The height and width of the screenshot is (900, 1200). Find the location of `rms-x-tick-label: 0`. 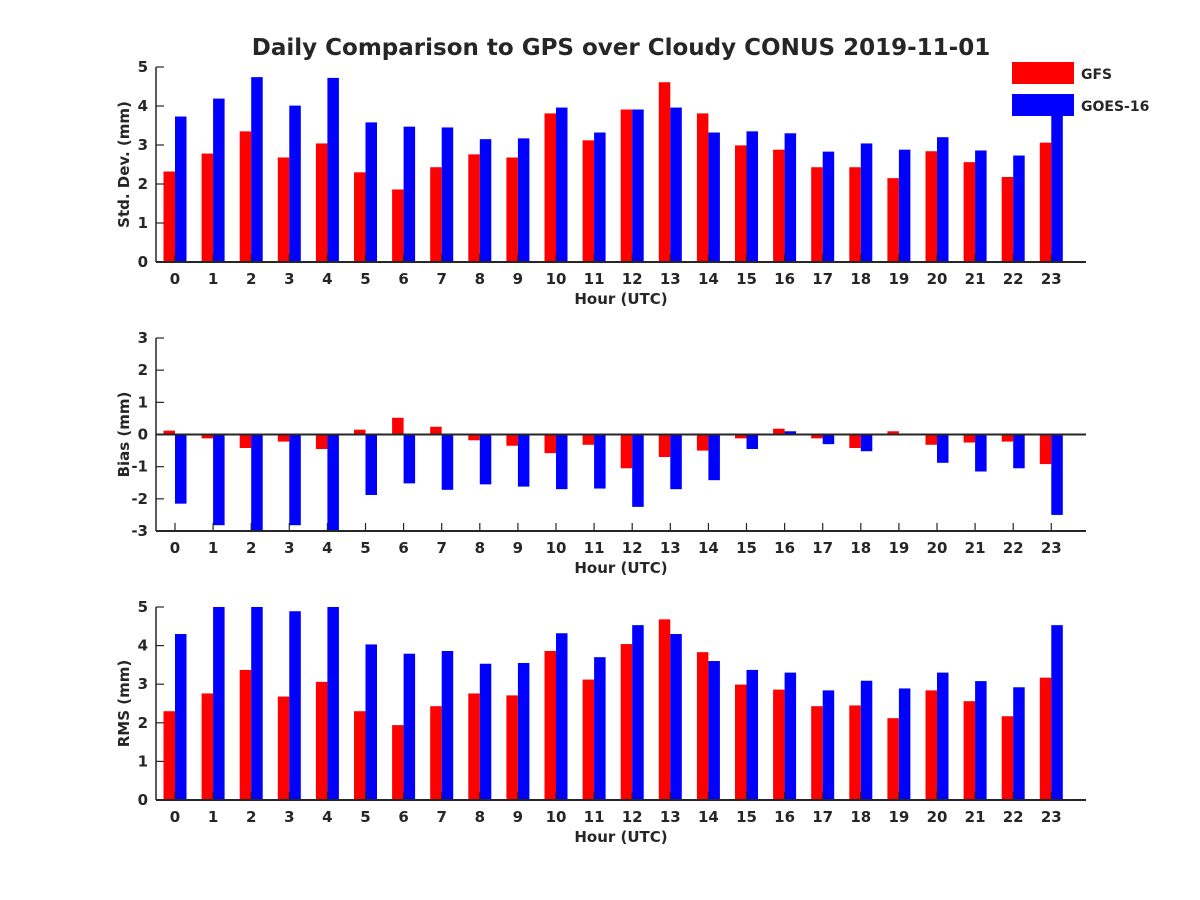

rms-x-tick-label: 0 is located at coordinates (175, 817).